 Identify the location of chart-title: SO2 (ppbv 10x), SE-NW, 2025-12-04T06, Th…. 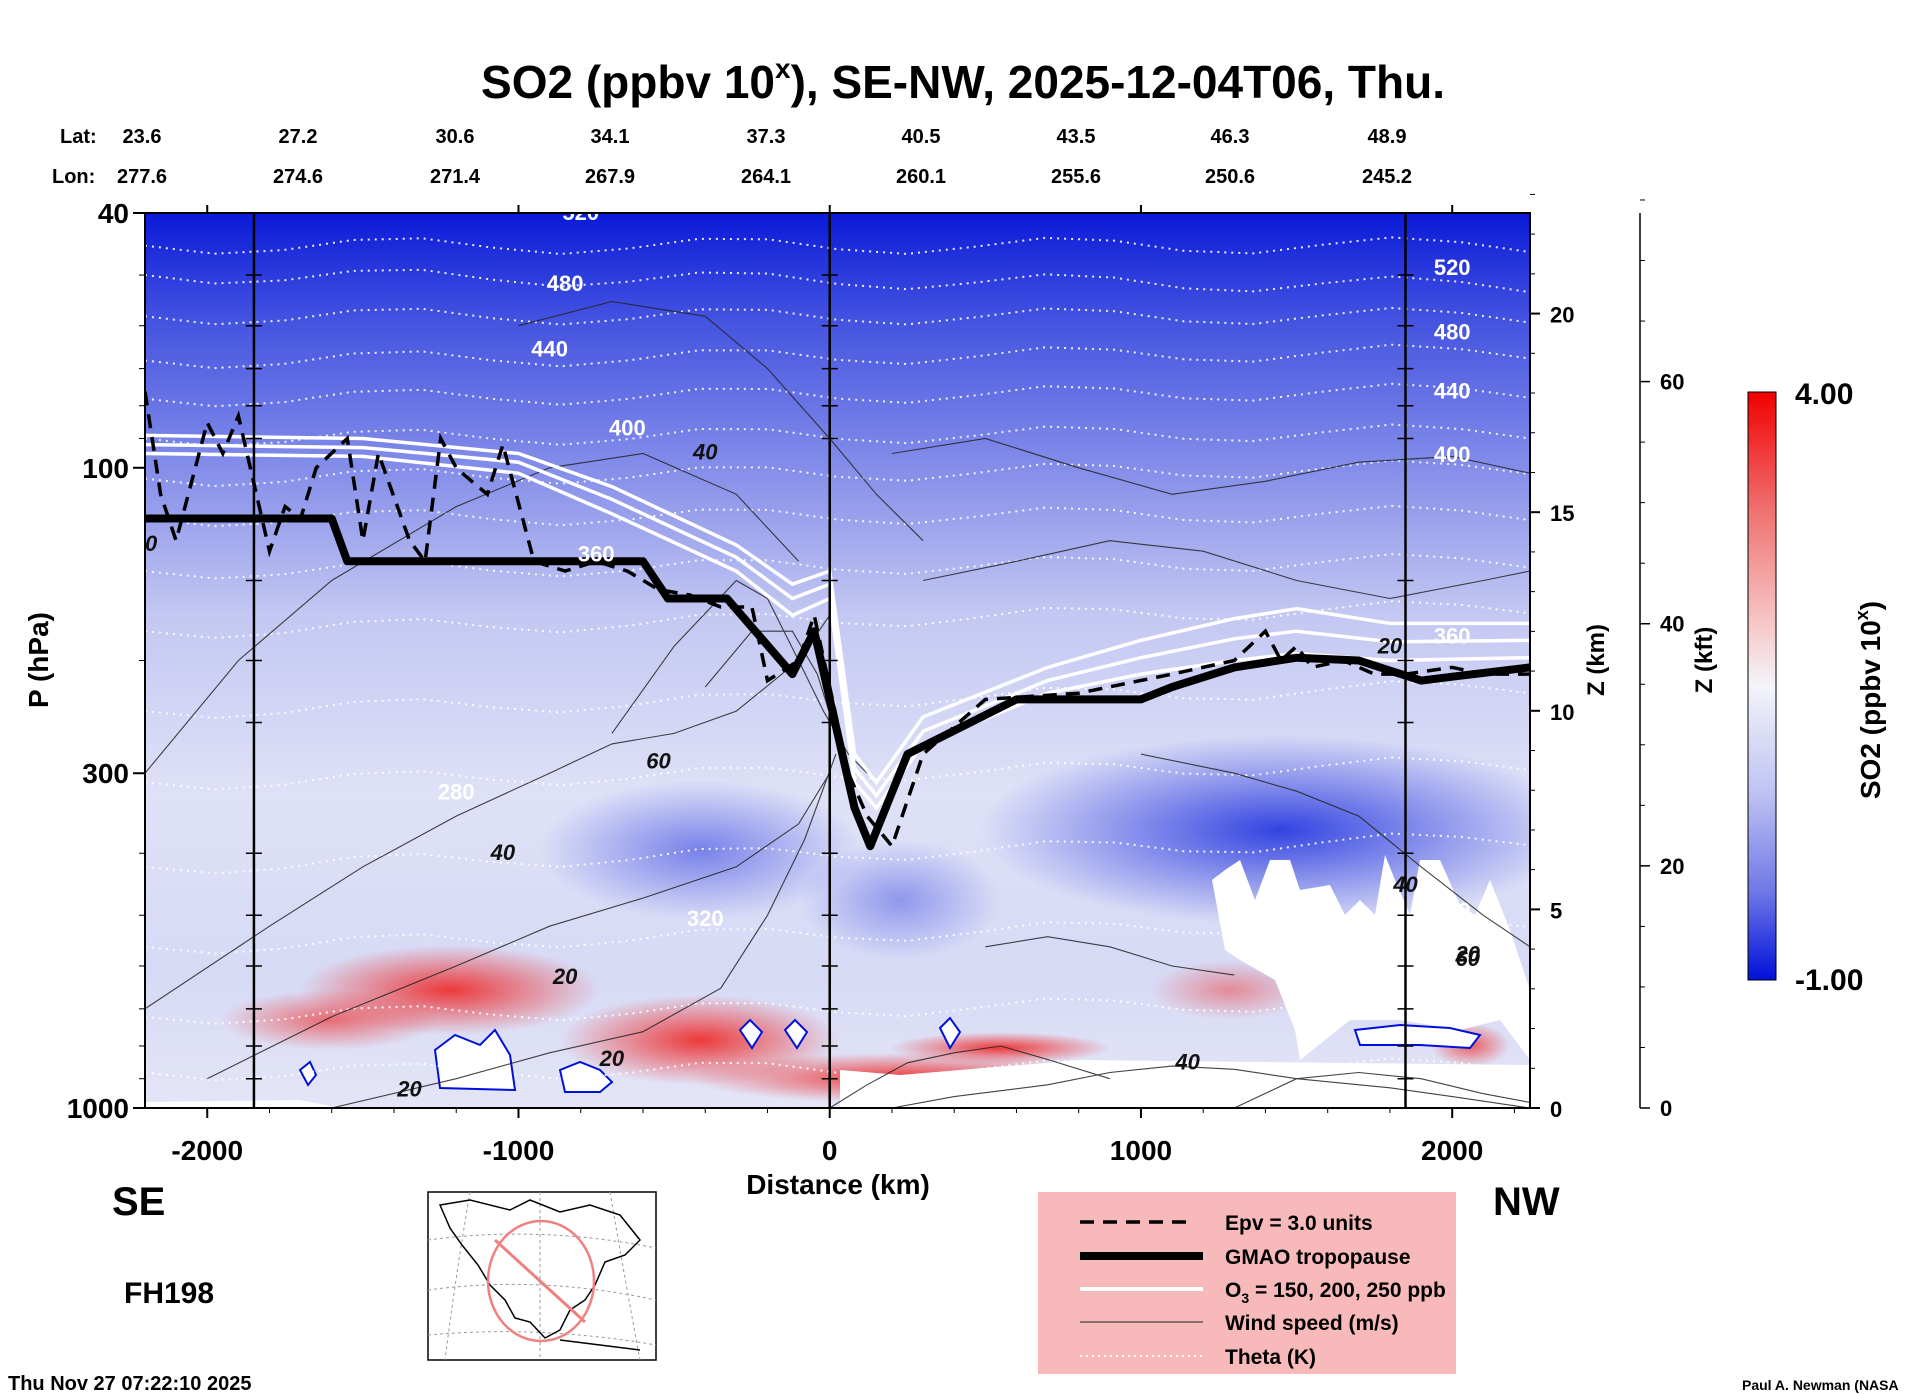
(963, 80).